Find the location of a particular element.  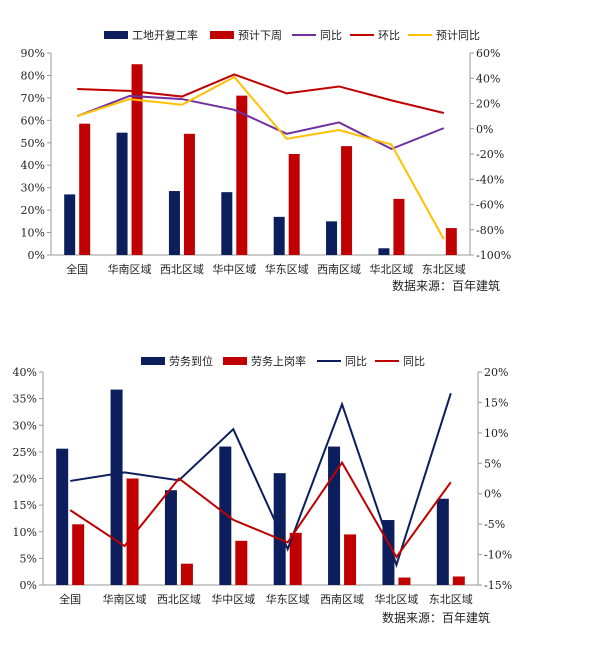

right-tick-label: -5% is located at coordinates (494, 524).